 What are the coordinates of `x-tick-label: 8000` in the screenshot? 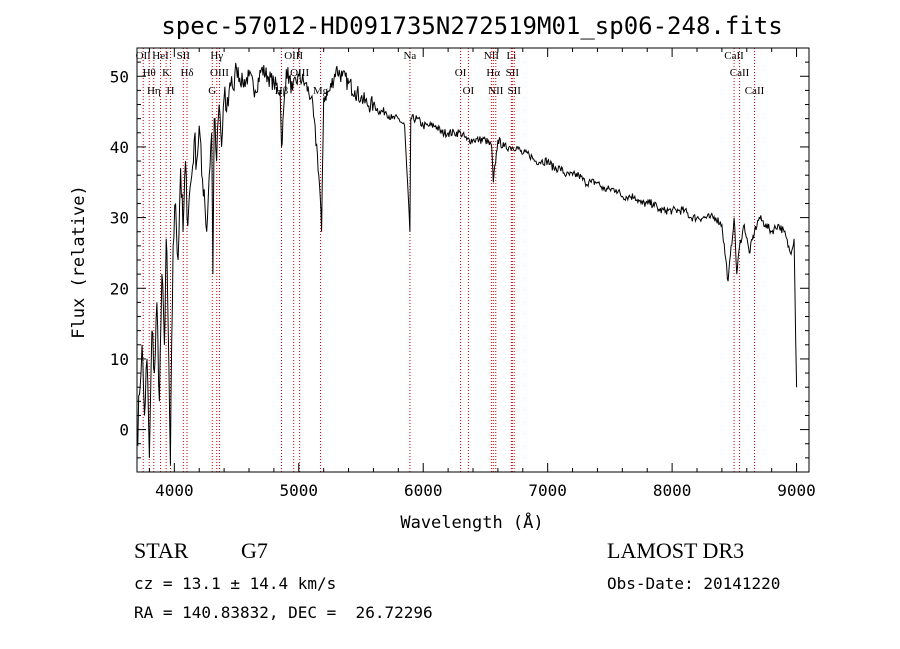 It's located at (672, 490).